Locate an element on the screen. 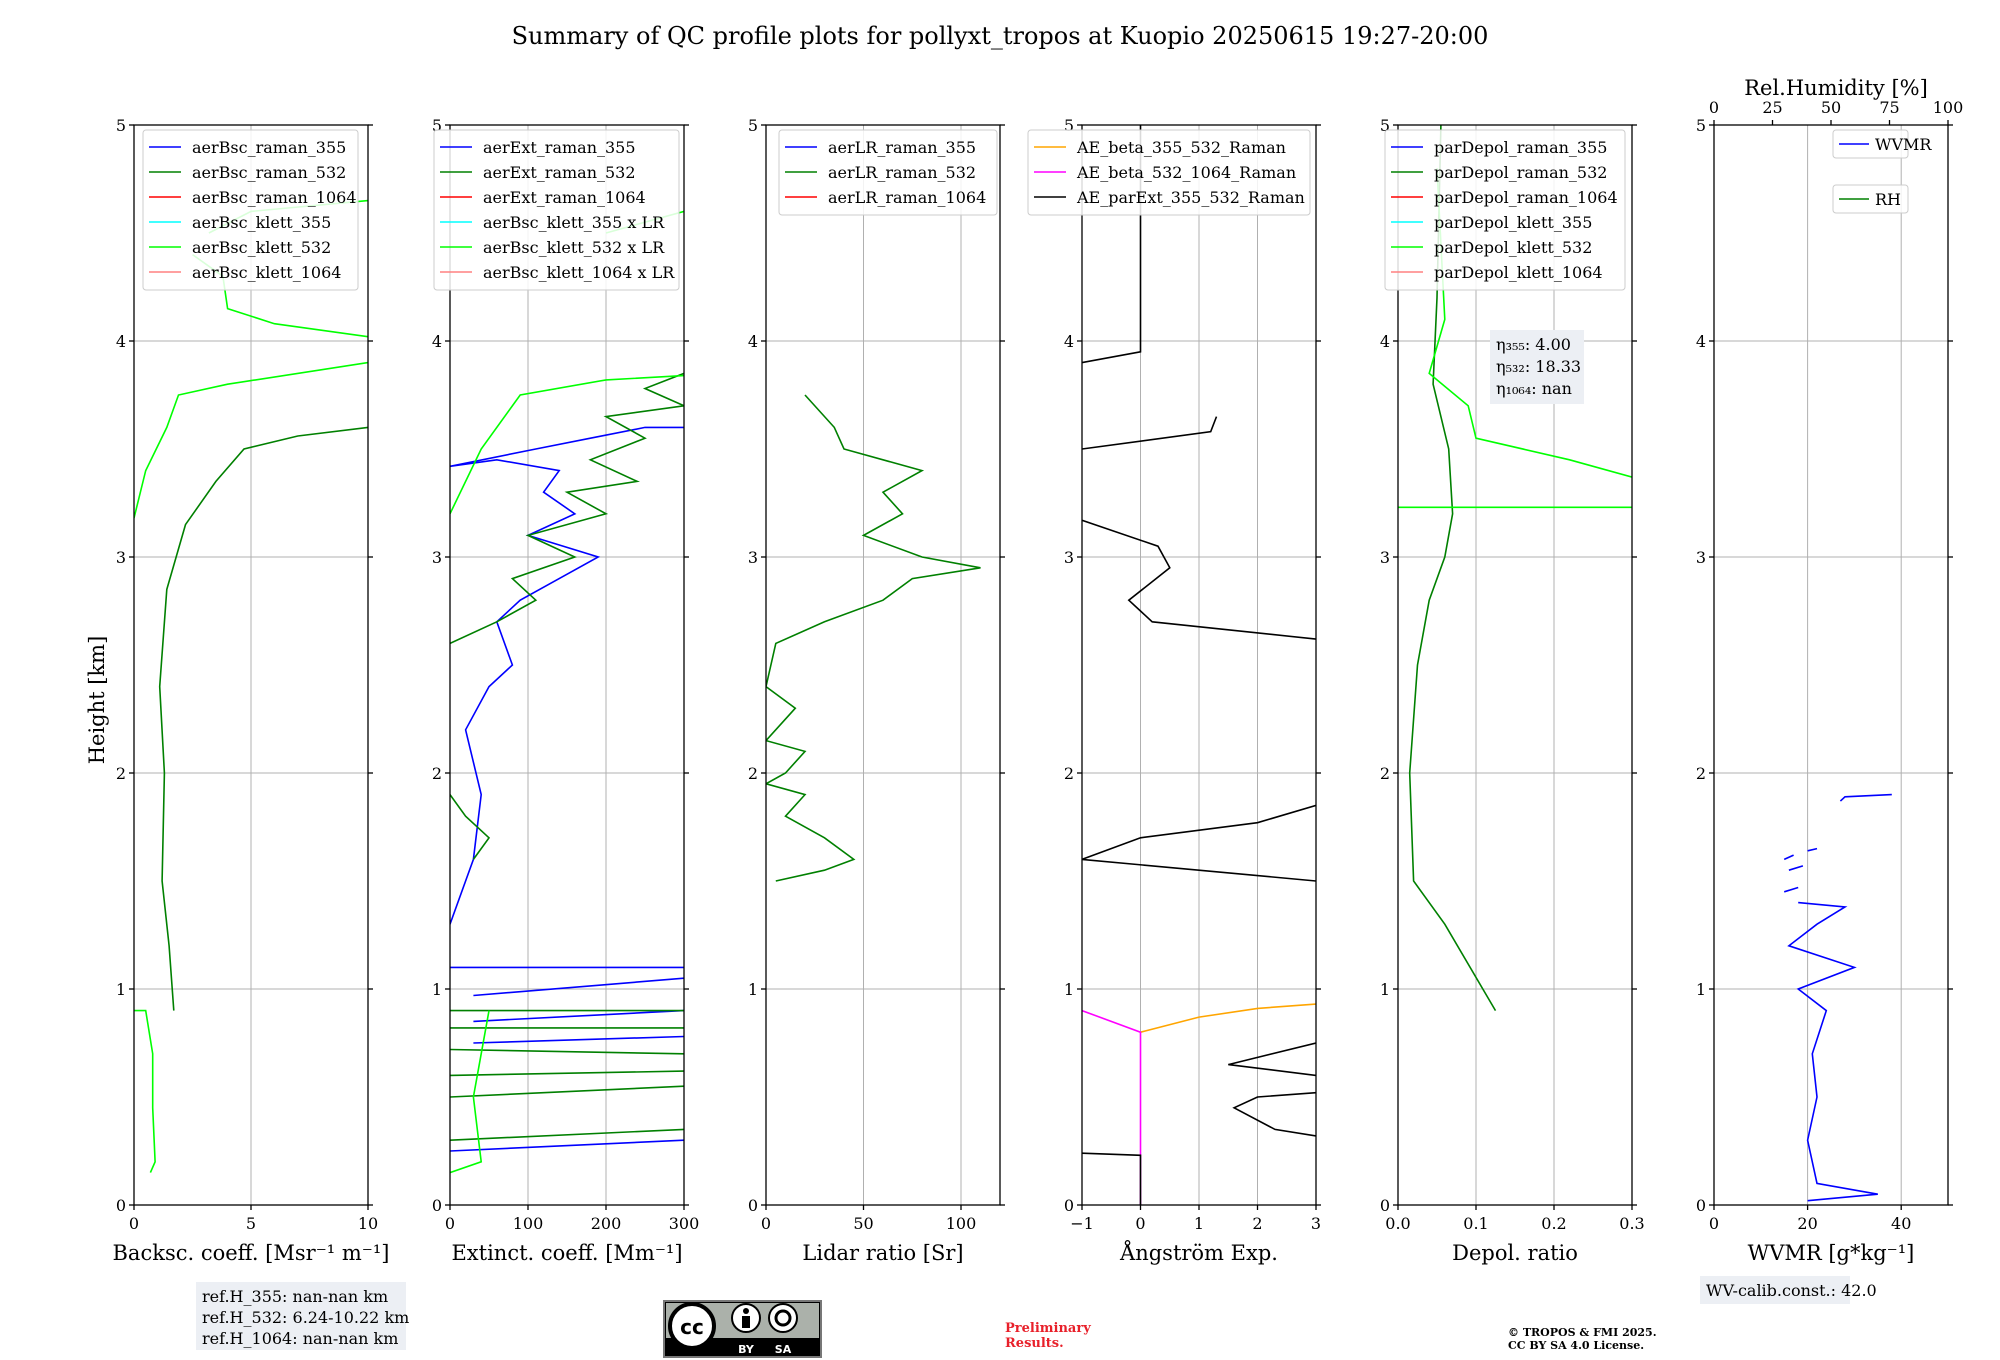 This screenshot has width=2000, height=1360. results-text: Results. is located at coordinates (1034, 1343).